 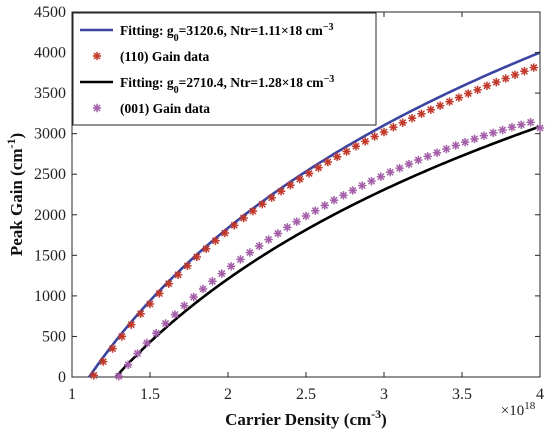 I want to click on y-tick-label: 4500, so click(x=50, y=12).